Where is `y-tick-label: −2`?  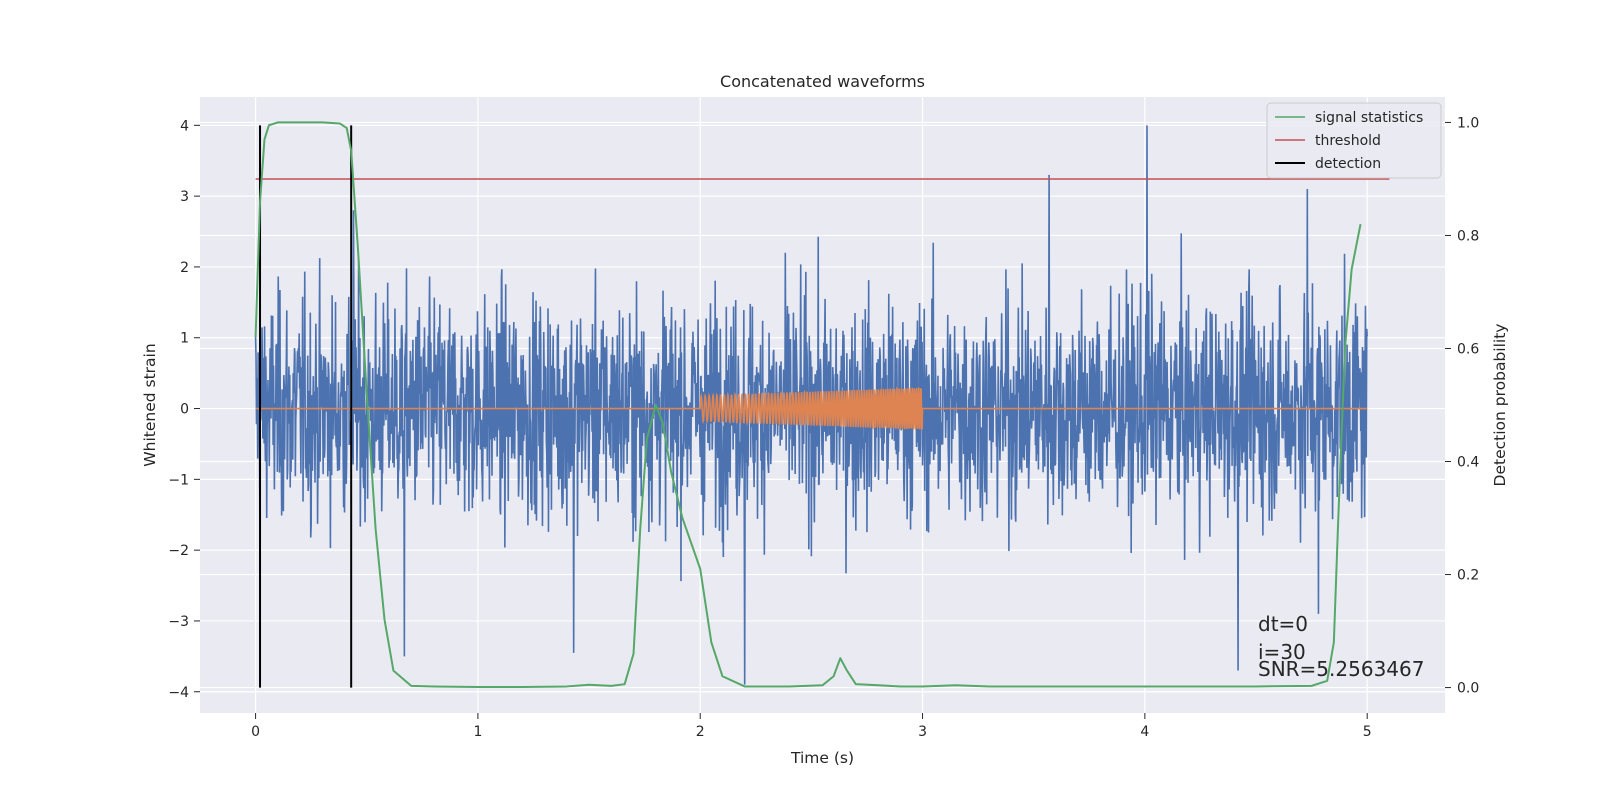 y-tick-label: −2 is located at coordinates (178, 551).